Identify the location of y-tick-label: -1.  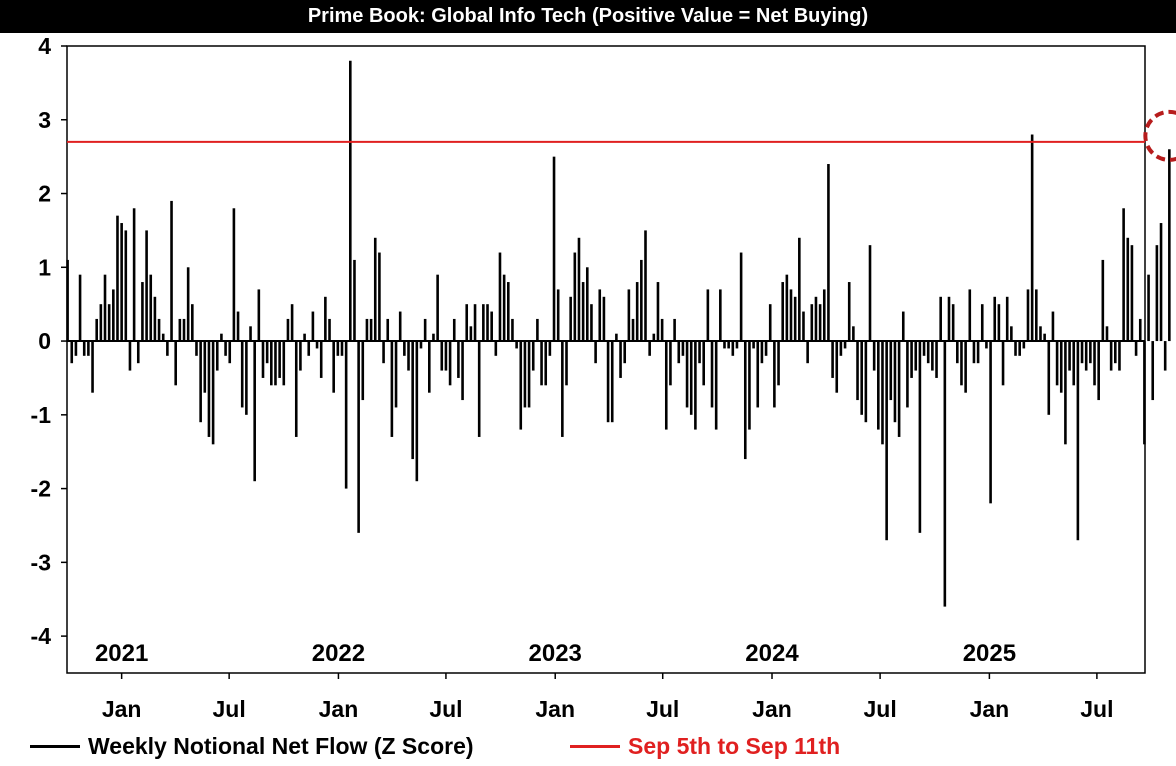
(41, 415).